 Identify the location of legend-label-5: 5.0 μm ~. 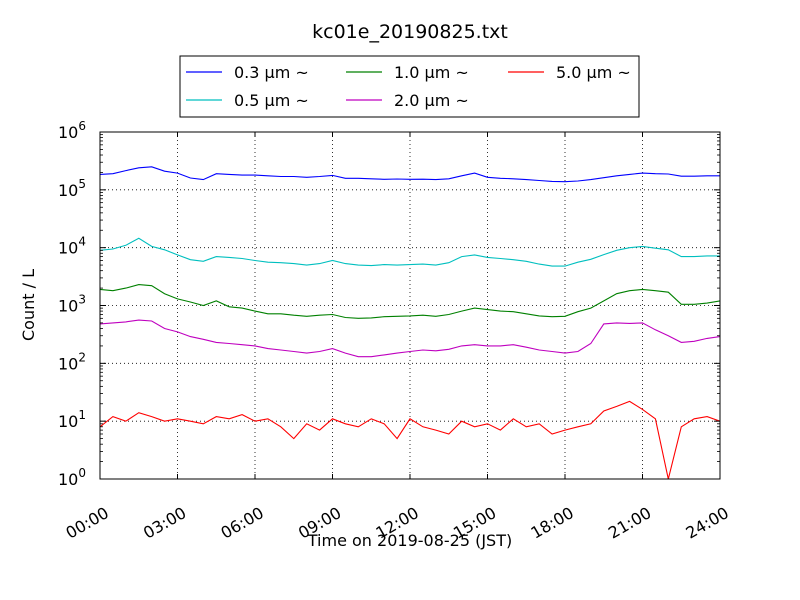
(593, 72).